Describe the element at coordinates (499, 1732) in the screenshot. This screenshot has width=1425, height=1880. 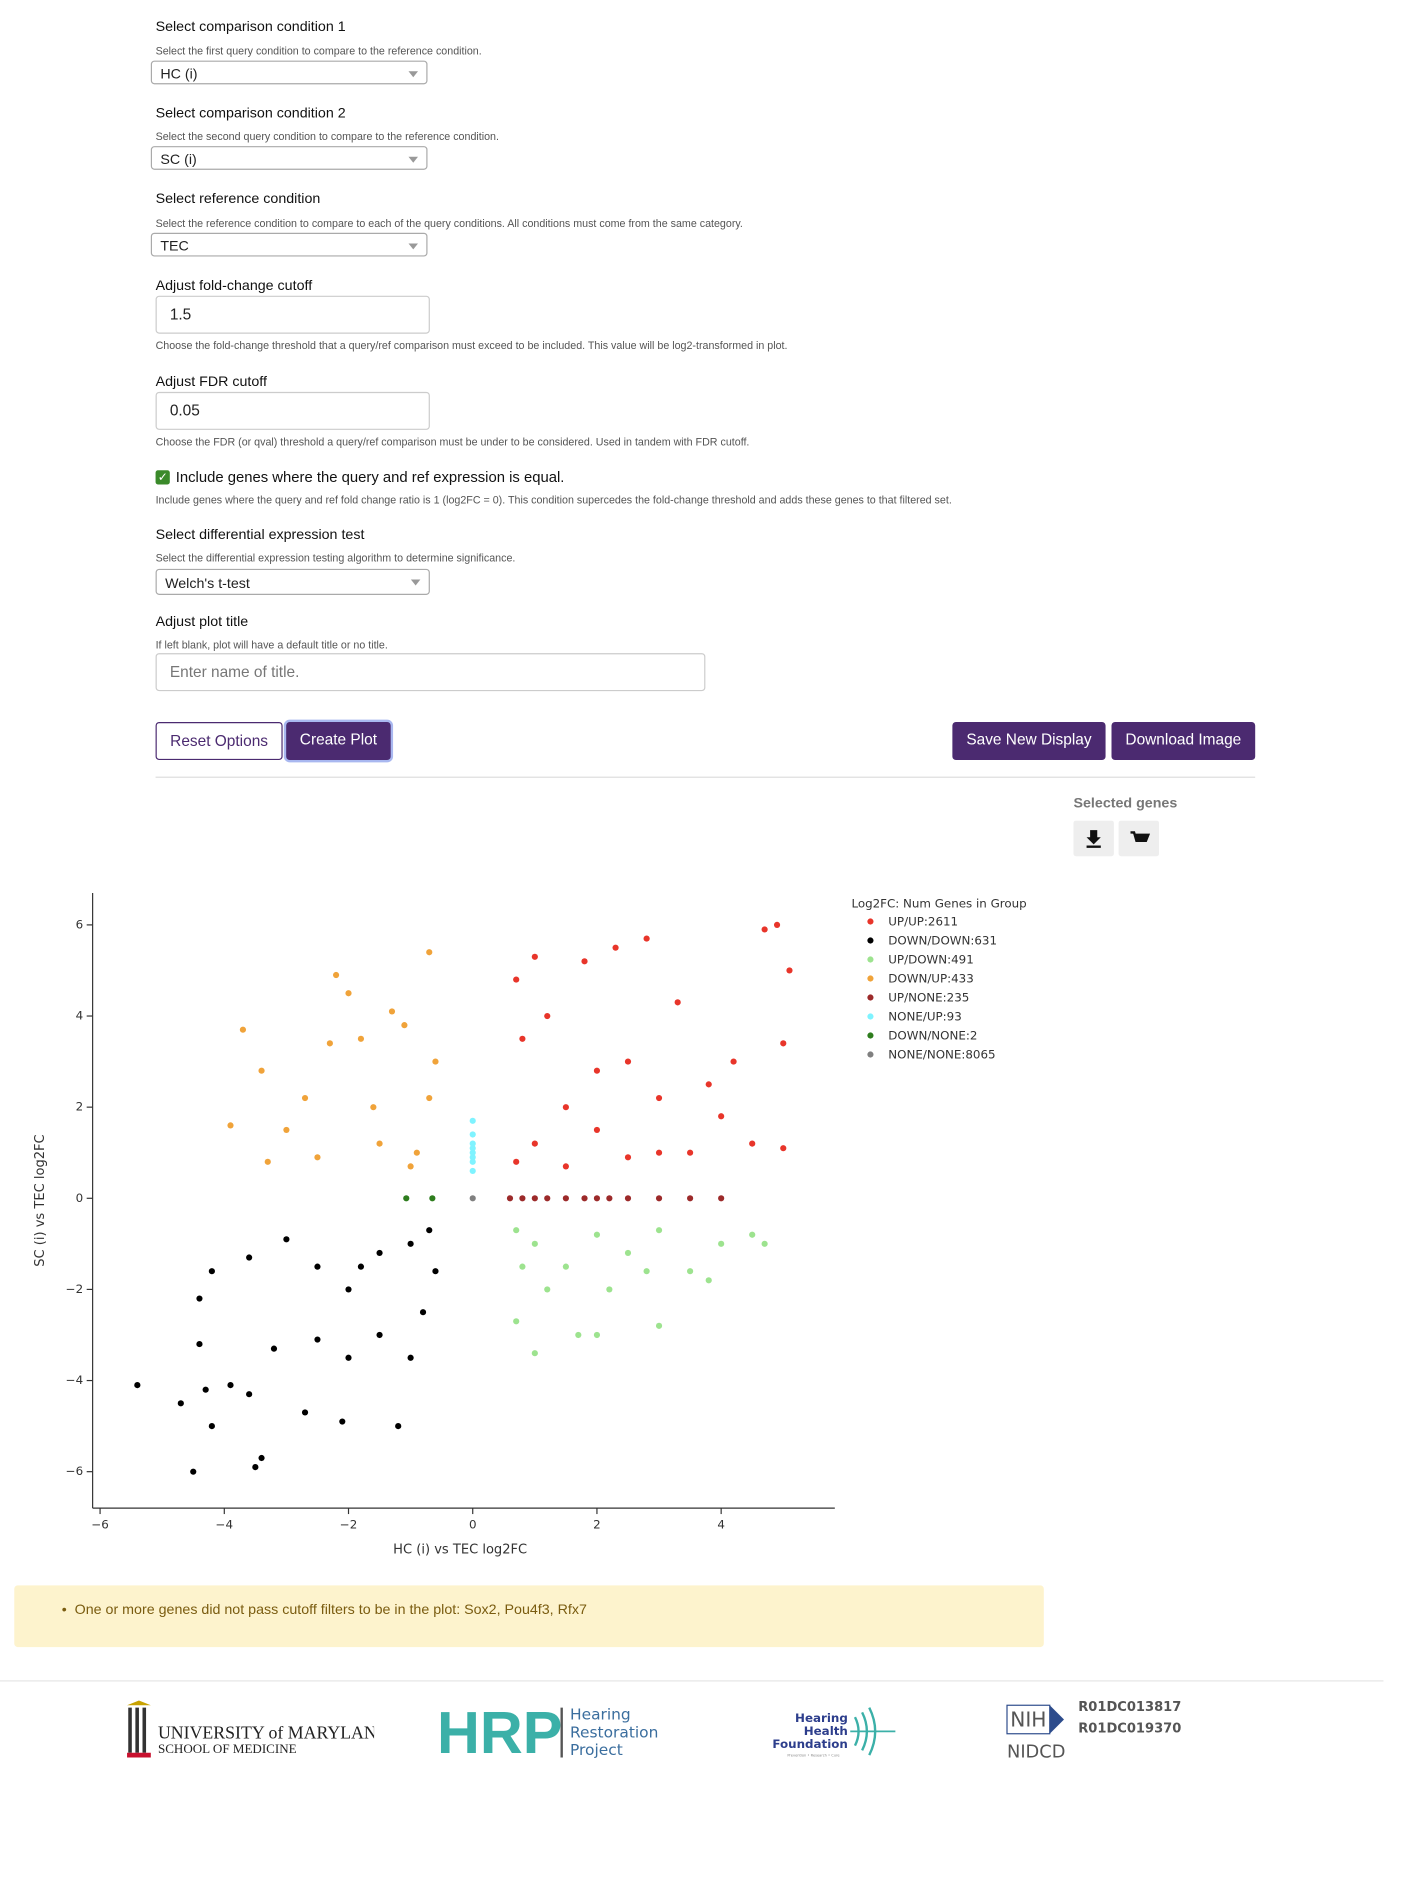
I see `hrp-mark: HRP` at that location.